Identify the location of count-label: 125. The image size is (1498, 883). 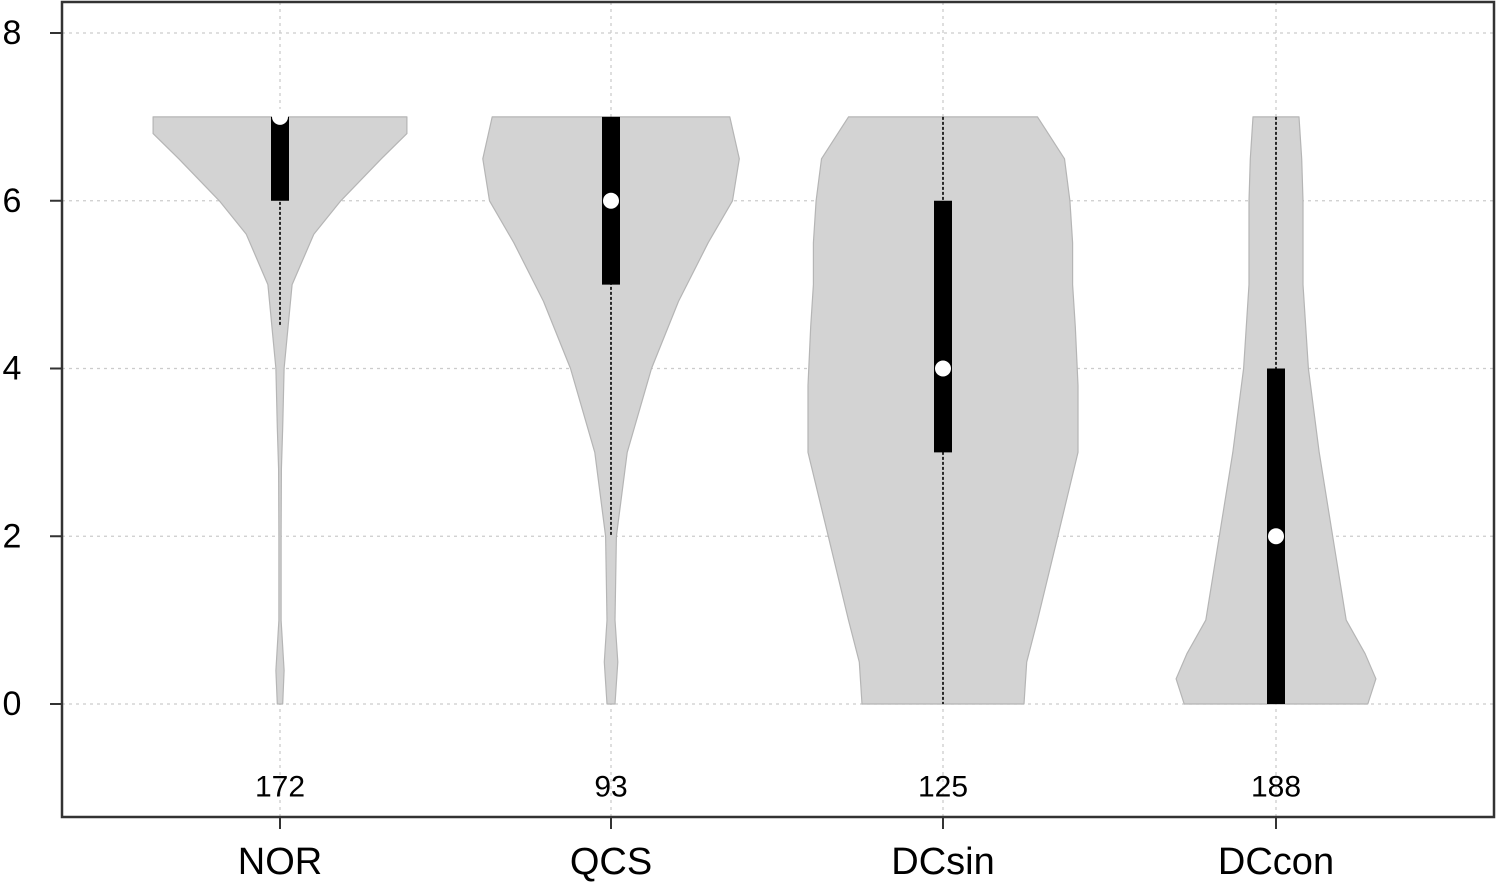
(943, 787).